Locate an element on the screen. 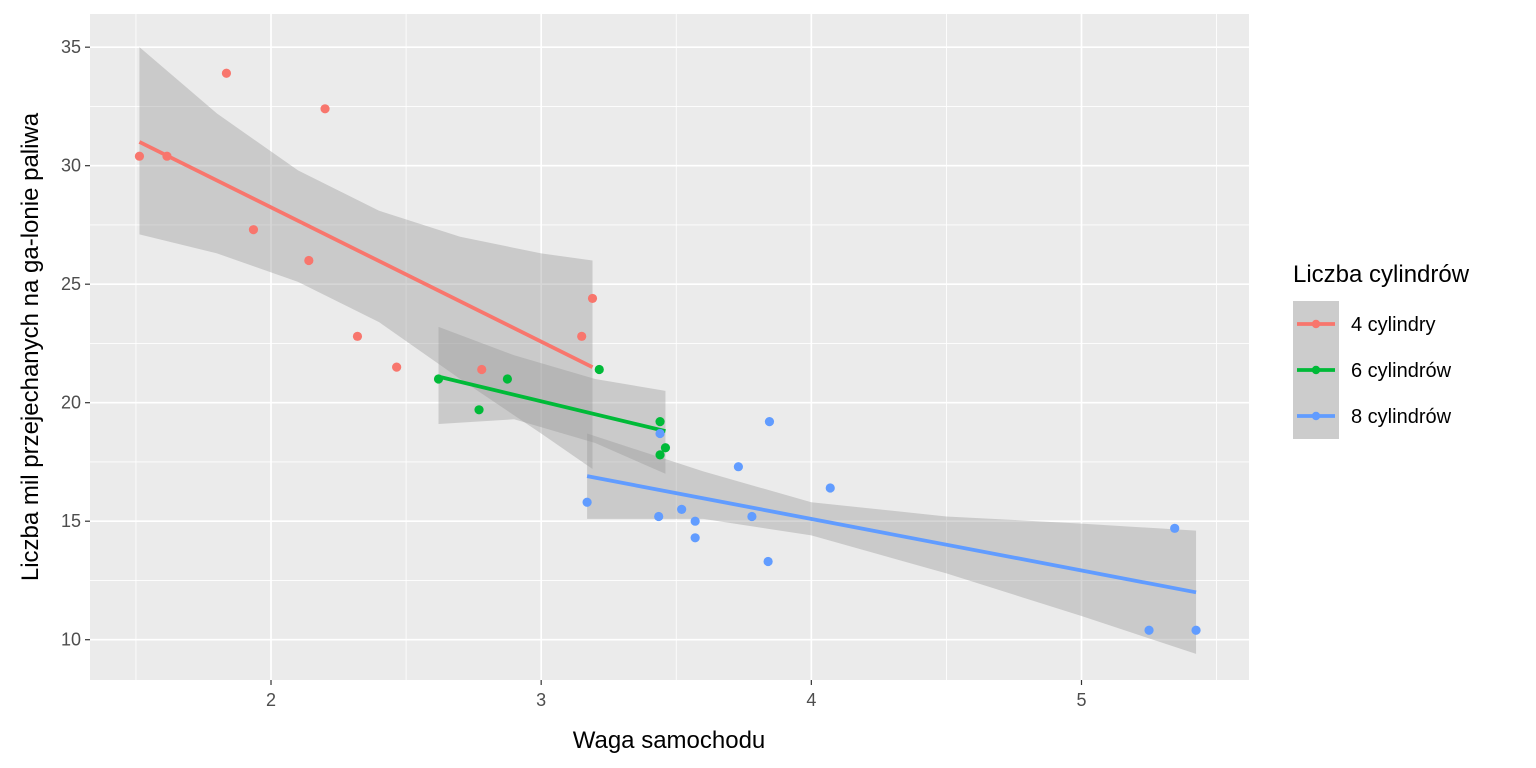  y-axis-ticks: 10 15 20 25 30 35 is located at coordinates (75, 343).